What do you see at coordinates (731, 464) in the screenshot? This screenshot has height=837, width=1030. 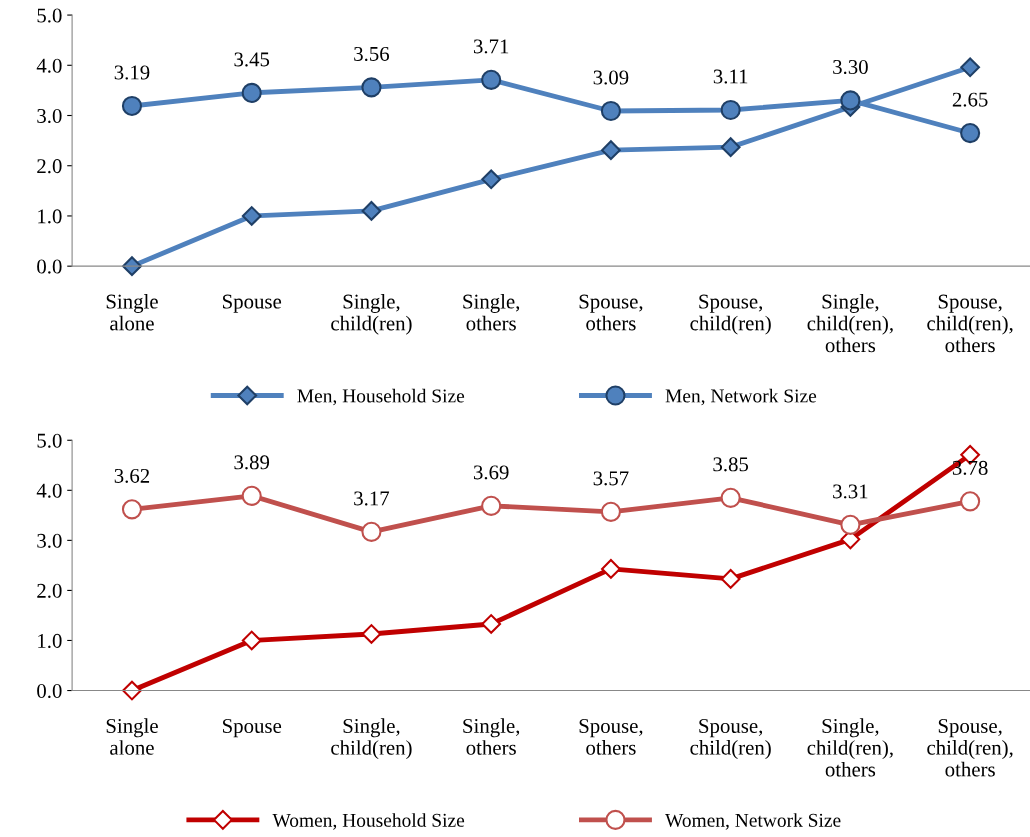 I see `data-label: 3.85` at bounding box center [731, 464].